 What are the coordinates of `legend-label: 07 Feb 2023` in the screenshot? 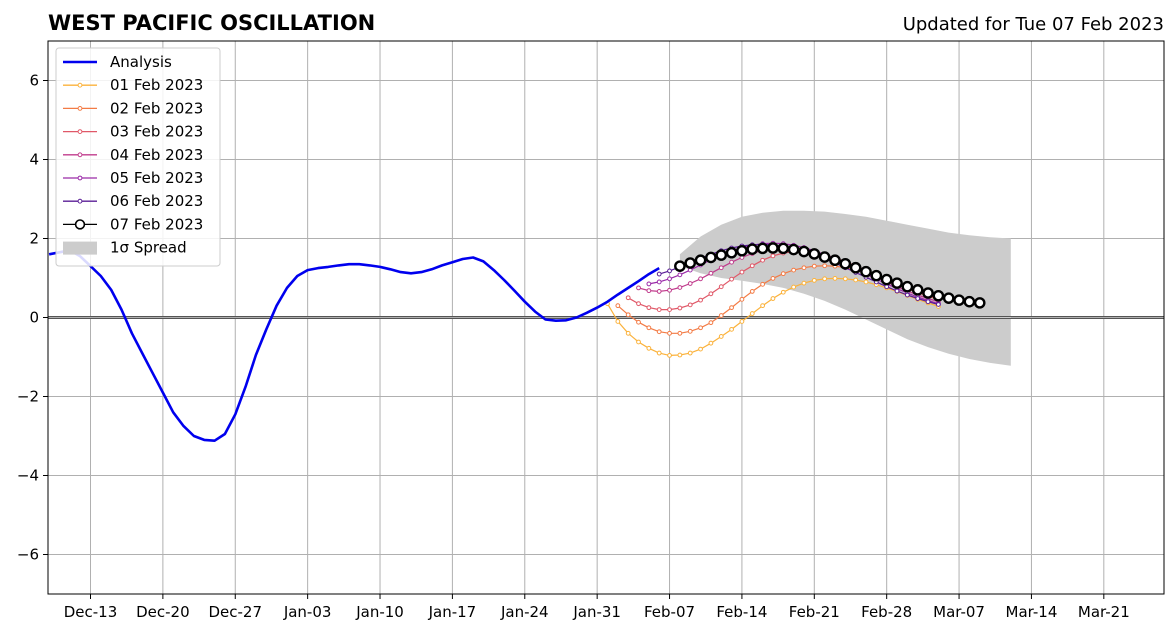 It's located at (156, 224).